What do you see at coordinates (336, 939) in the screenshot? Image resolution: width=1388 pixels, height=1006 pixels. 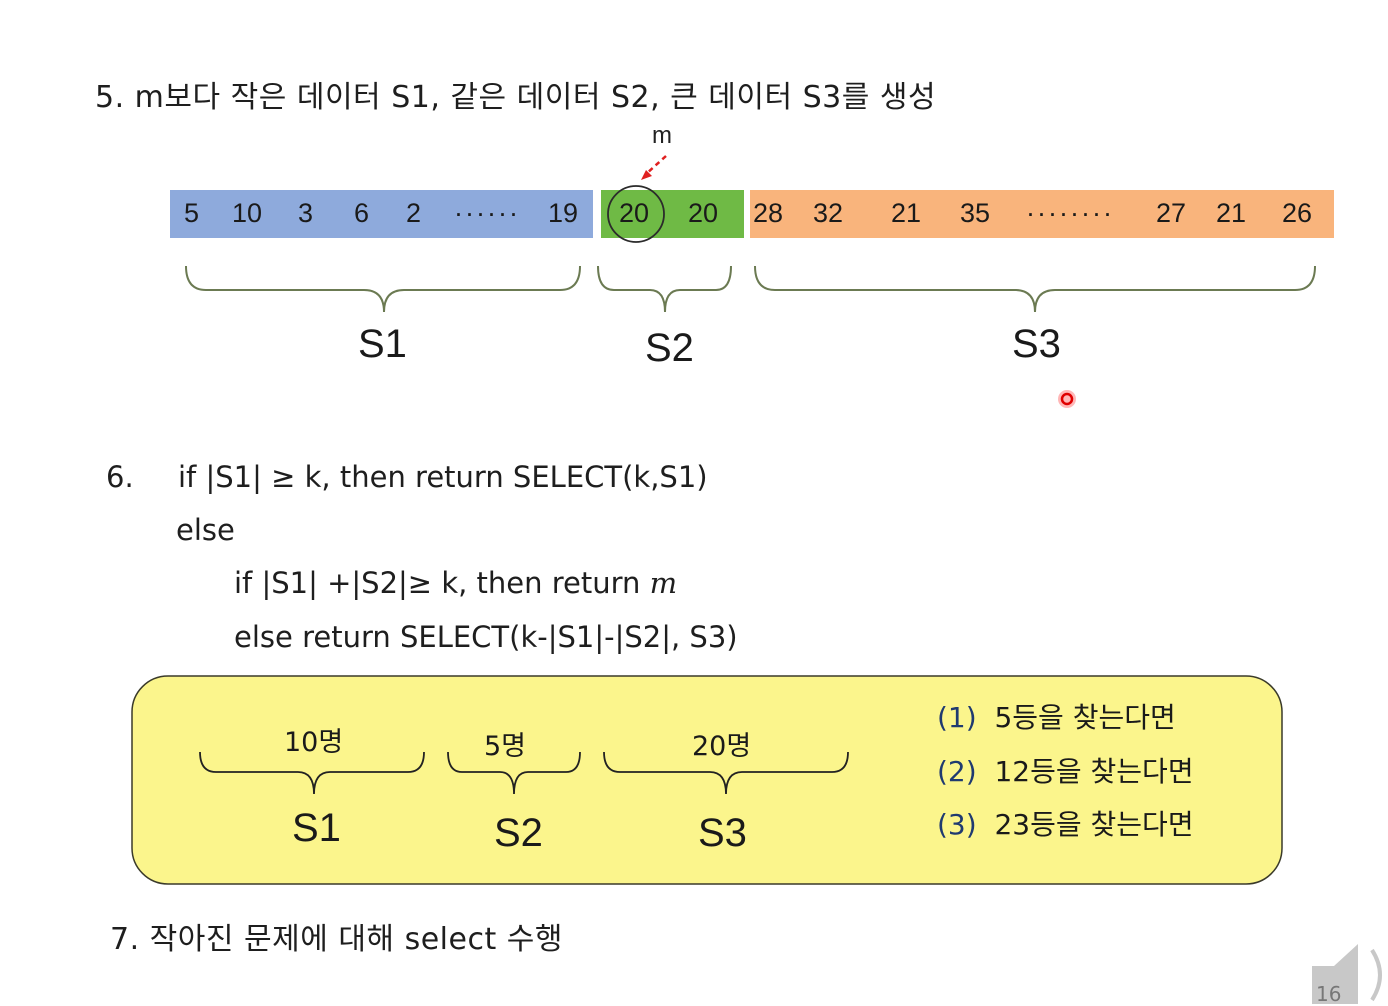 I see `step7-title: 7. 작아진 문제에 대해 select 수행` at bounding box center [336, 939].